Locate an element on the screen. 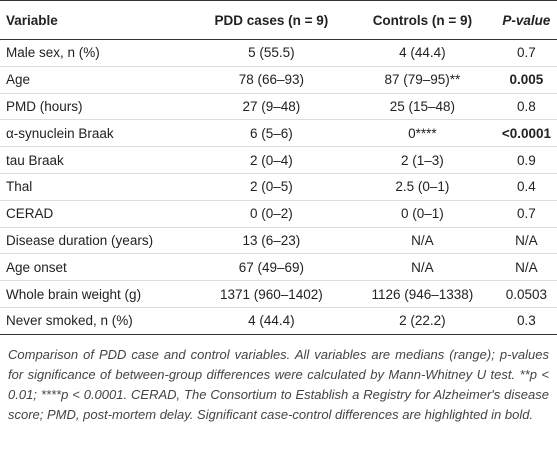 The width and height of the screenshot is (557, 460). table-cell: PMD (hours) is located at coordinates (97, 107).